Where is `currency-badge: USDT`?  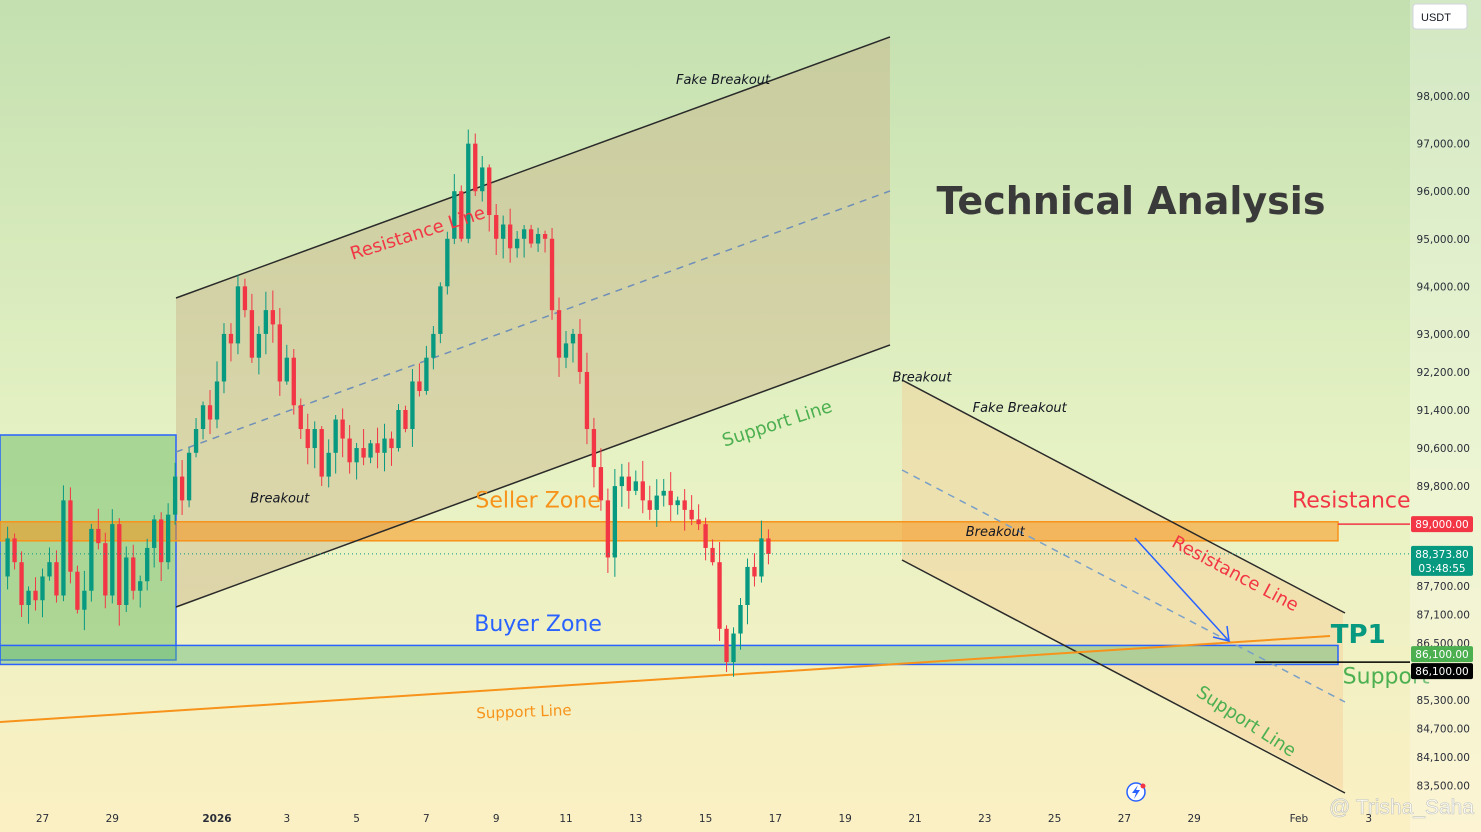
currency-badge: USDT is located at coordinates (1440, 16).